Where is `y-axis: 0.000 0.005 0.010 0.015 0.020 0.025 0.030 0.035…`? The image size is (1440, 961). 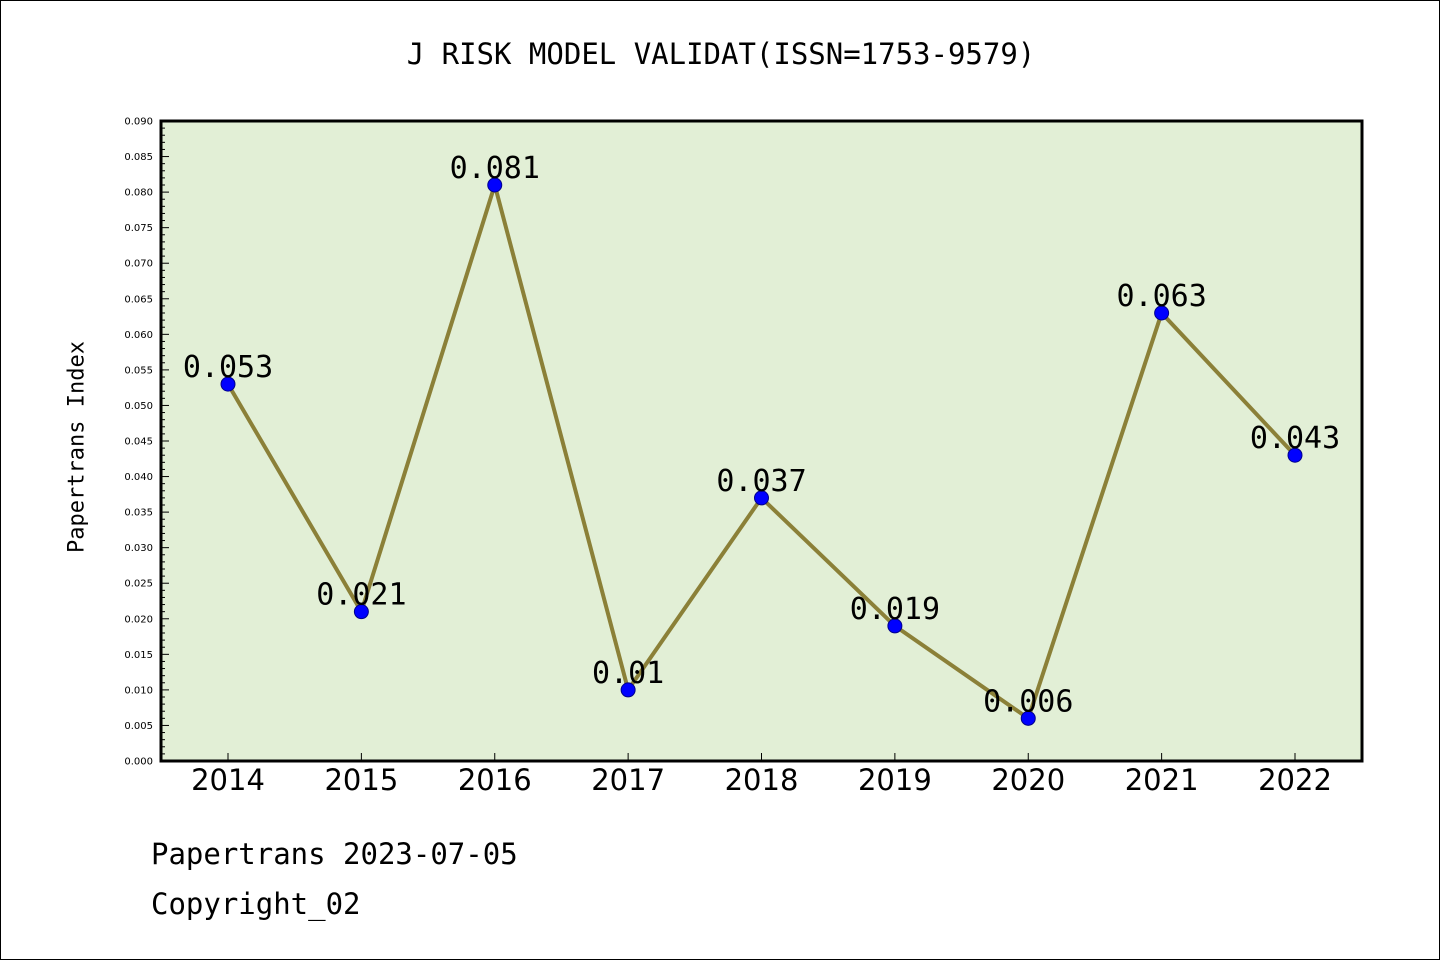 y-axis: 0.000 0.005 0.010 0.015 0.020 0.025 0.030 0.035… is located at coordinates (146, 442).